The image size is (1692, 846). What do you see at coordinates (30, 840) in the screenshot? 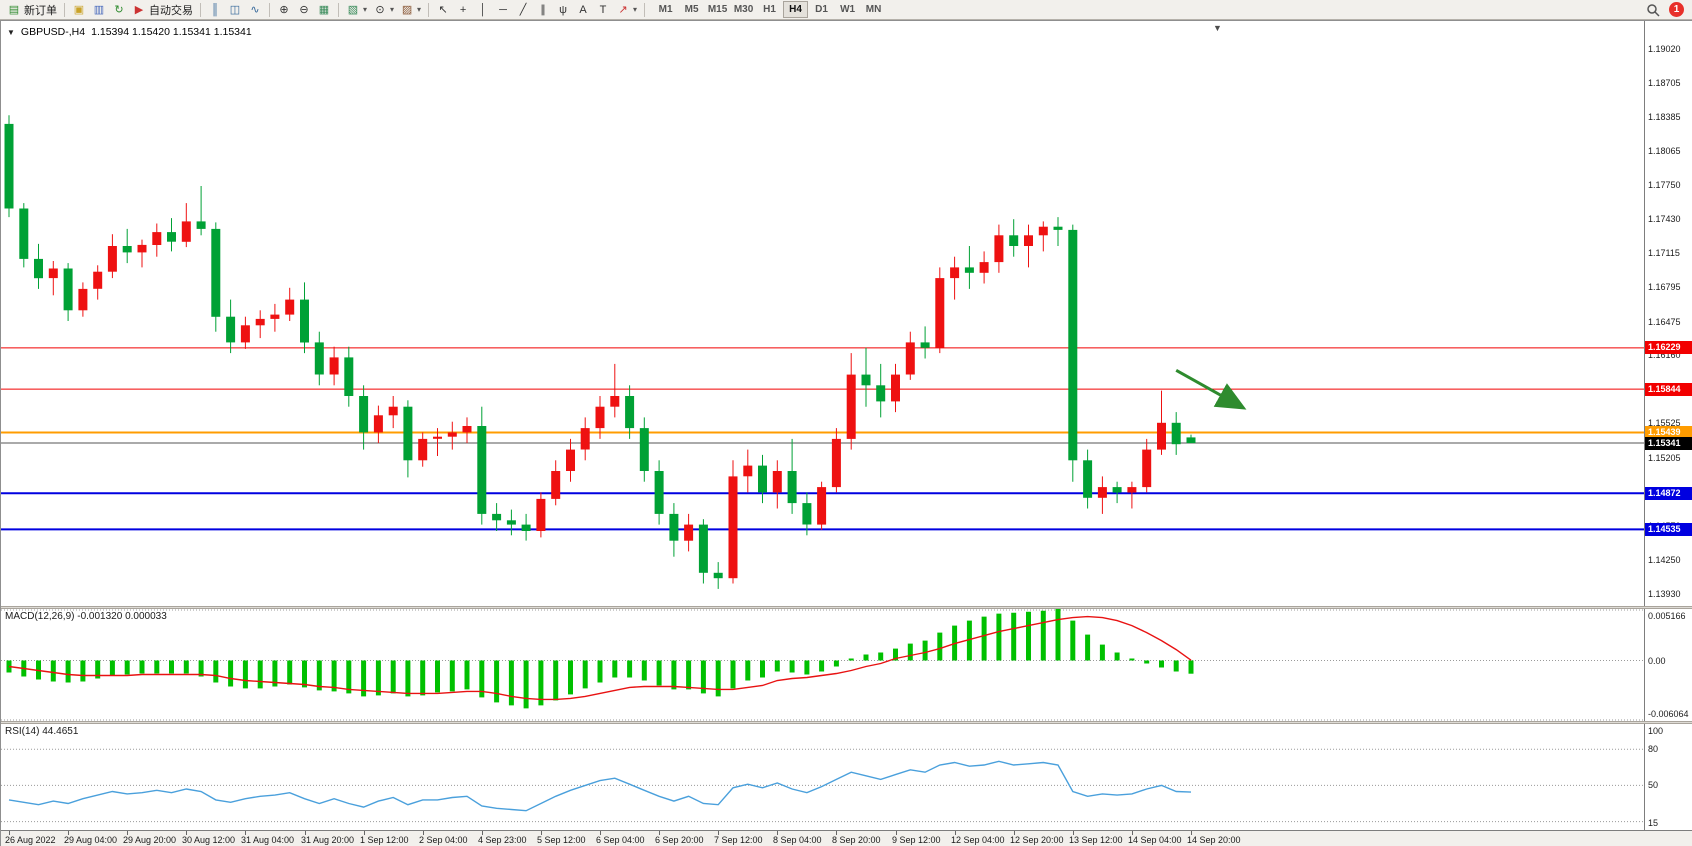
I see `time-axis-label: 26 Aug 2022` at bounding box center [30, 840].